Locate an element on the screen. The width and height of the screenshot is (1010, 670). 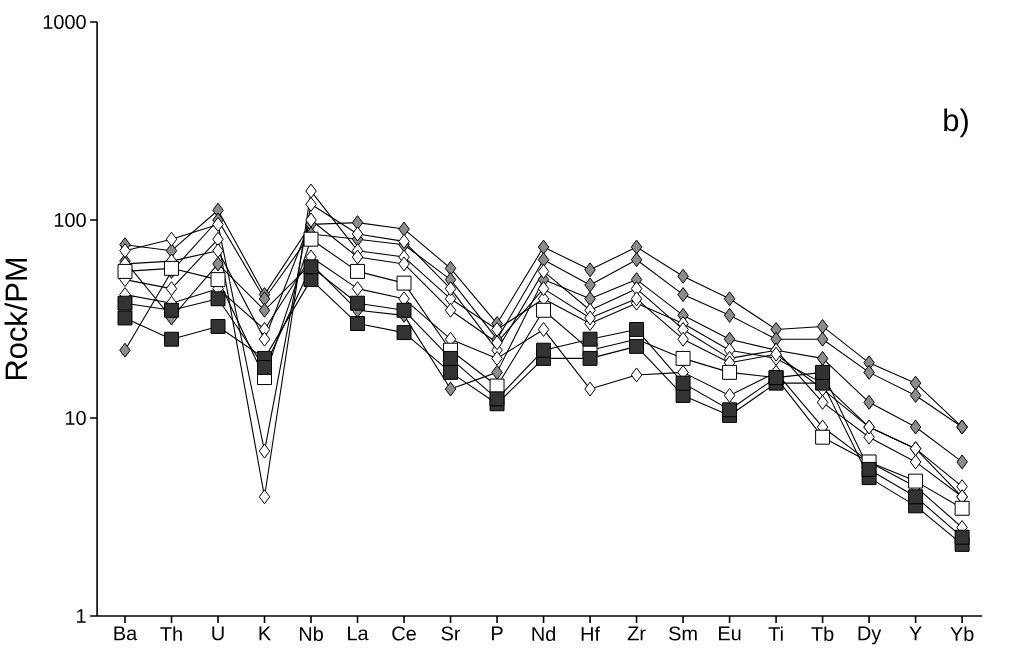
x-tick-label: Tb is located at coordinates (822, 634).